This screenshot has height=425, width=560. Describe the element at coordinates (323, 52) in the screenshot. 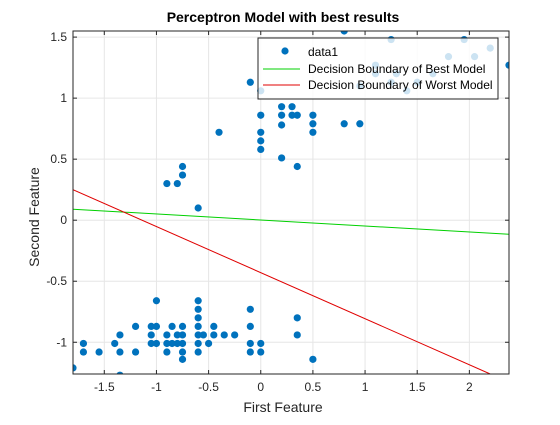

I see `legend-label-data1: data1` at that location.